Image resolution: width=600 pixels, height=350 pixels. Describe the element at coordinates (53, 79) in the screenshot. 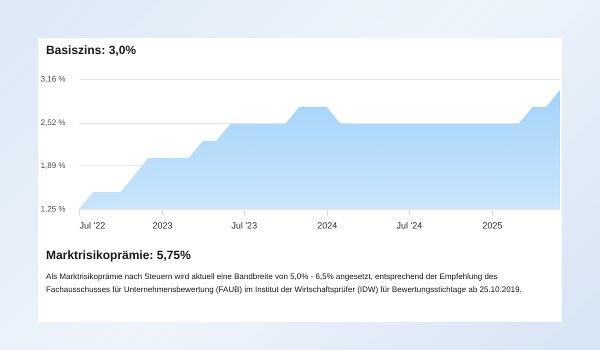

I see `y-tick-label: 3,16 %` at that location.